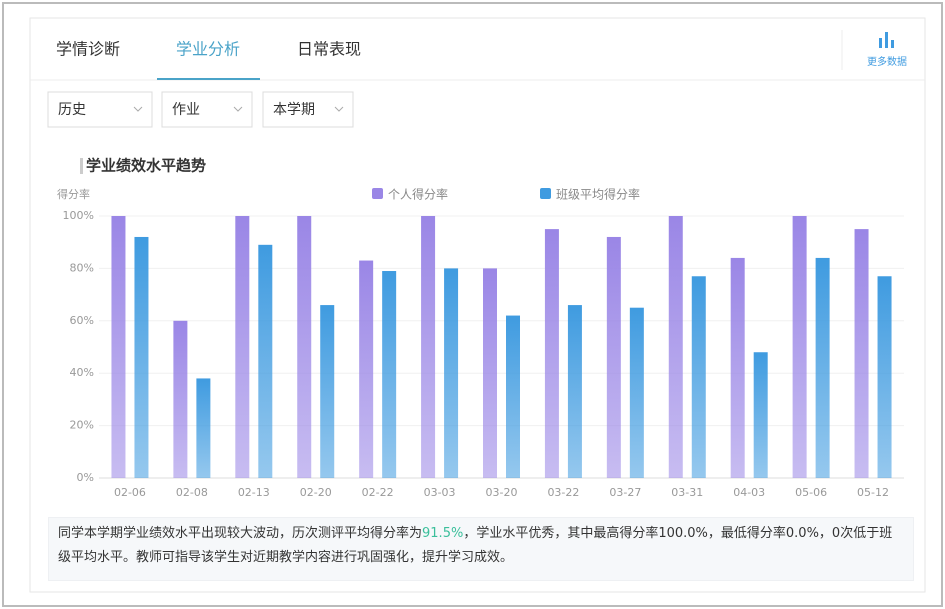 Image resolution: width=945 pixels, height=609 pixels. Describe the element at coordinates (440, 492) in the screenshot. I see `x-tick-label: 03-03` at that location.